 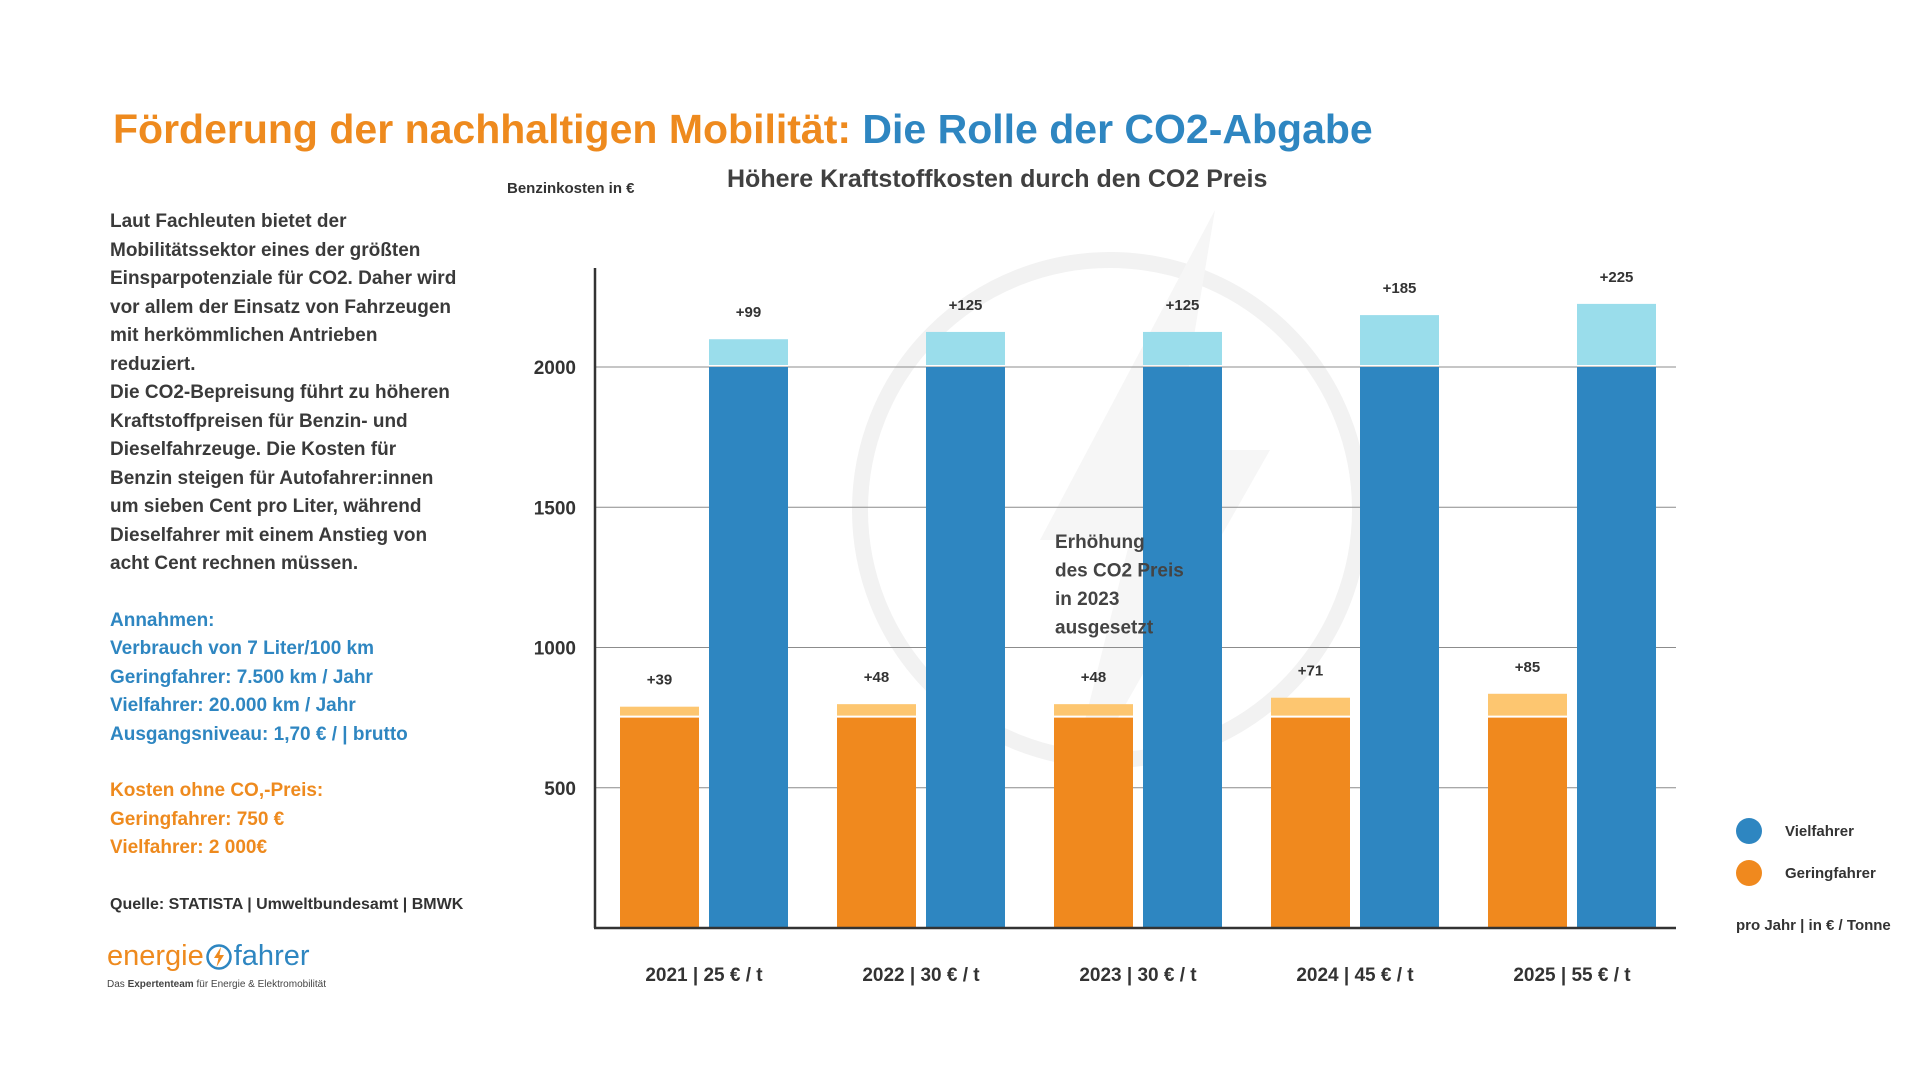 What do you see at coordinates (555, 649) in the screenshot?
I see `y-tick-label: 1000` at bounding box center [555, 649].